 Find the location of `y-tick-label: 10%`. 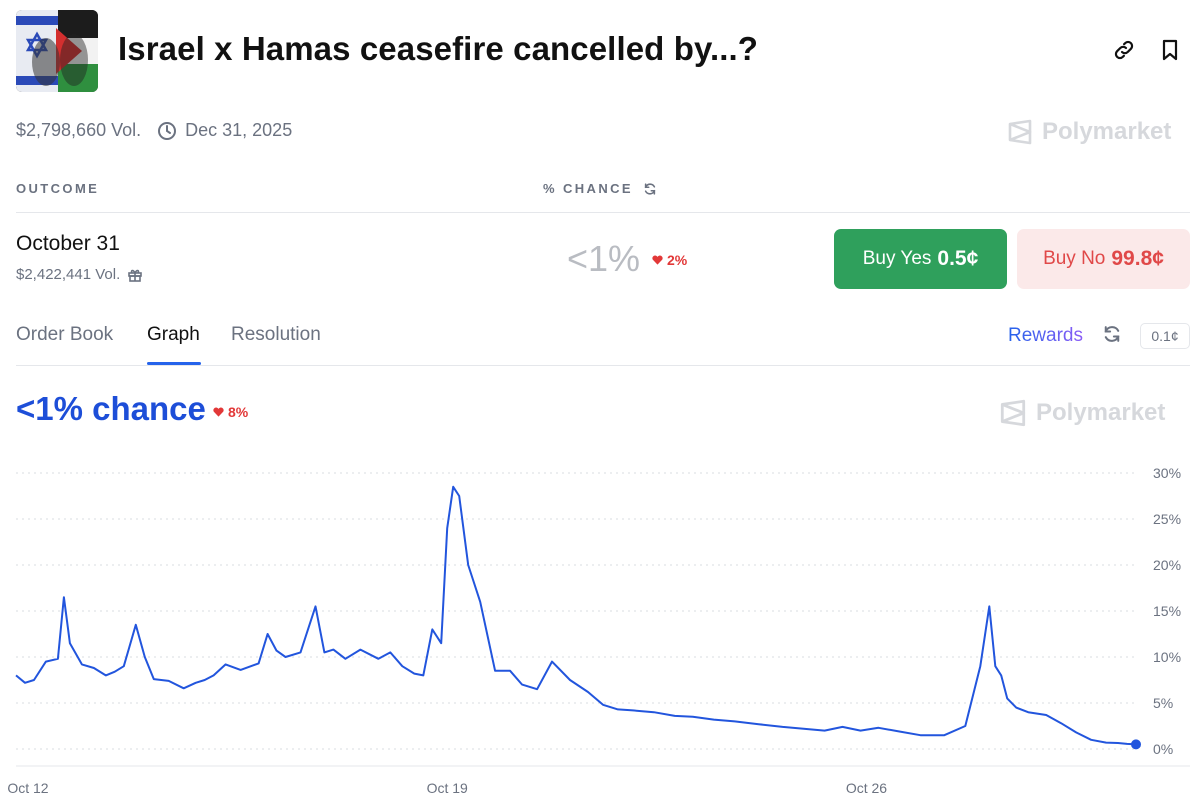

y-tick-label: 10% is located at coordinates (1167, 657).